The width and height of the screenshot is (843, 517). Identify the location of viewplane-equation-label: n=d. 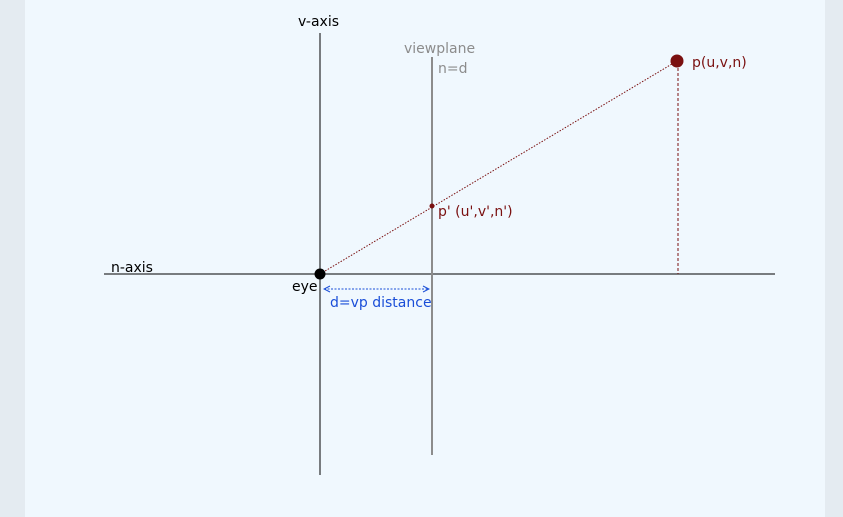
(453, 69).